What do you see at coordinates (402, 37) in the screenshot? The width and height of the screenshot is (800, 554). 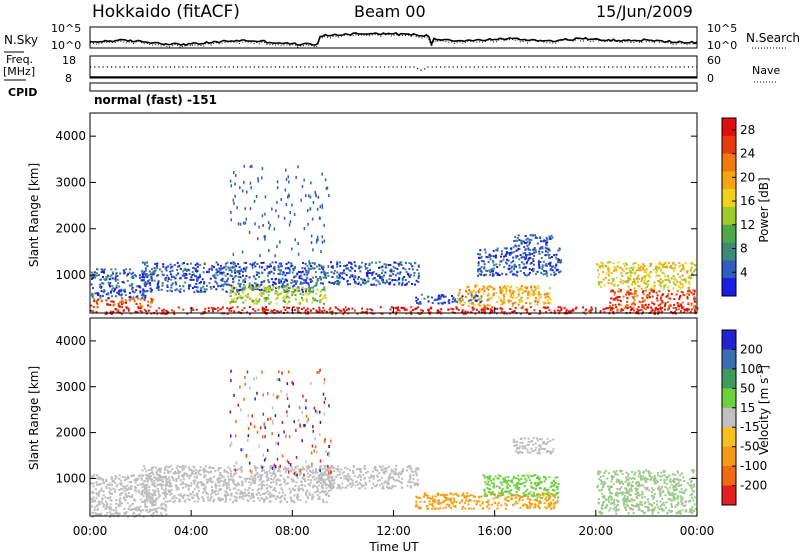 I see `nsky-panel: N.Sky 10^5 10^0 10^5 10^0 N.Search` at bounding box center [402, 37].